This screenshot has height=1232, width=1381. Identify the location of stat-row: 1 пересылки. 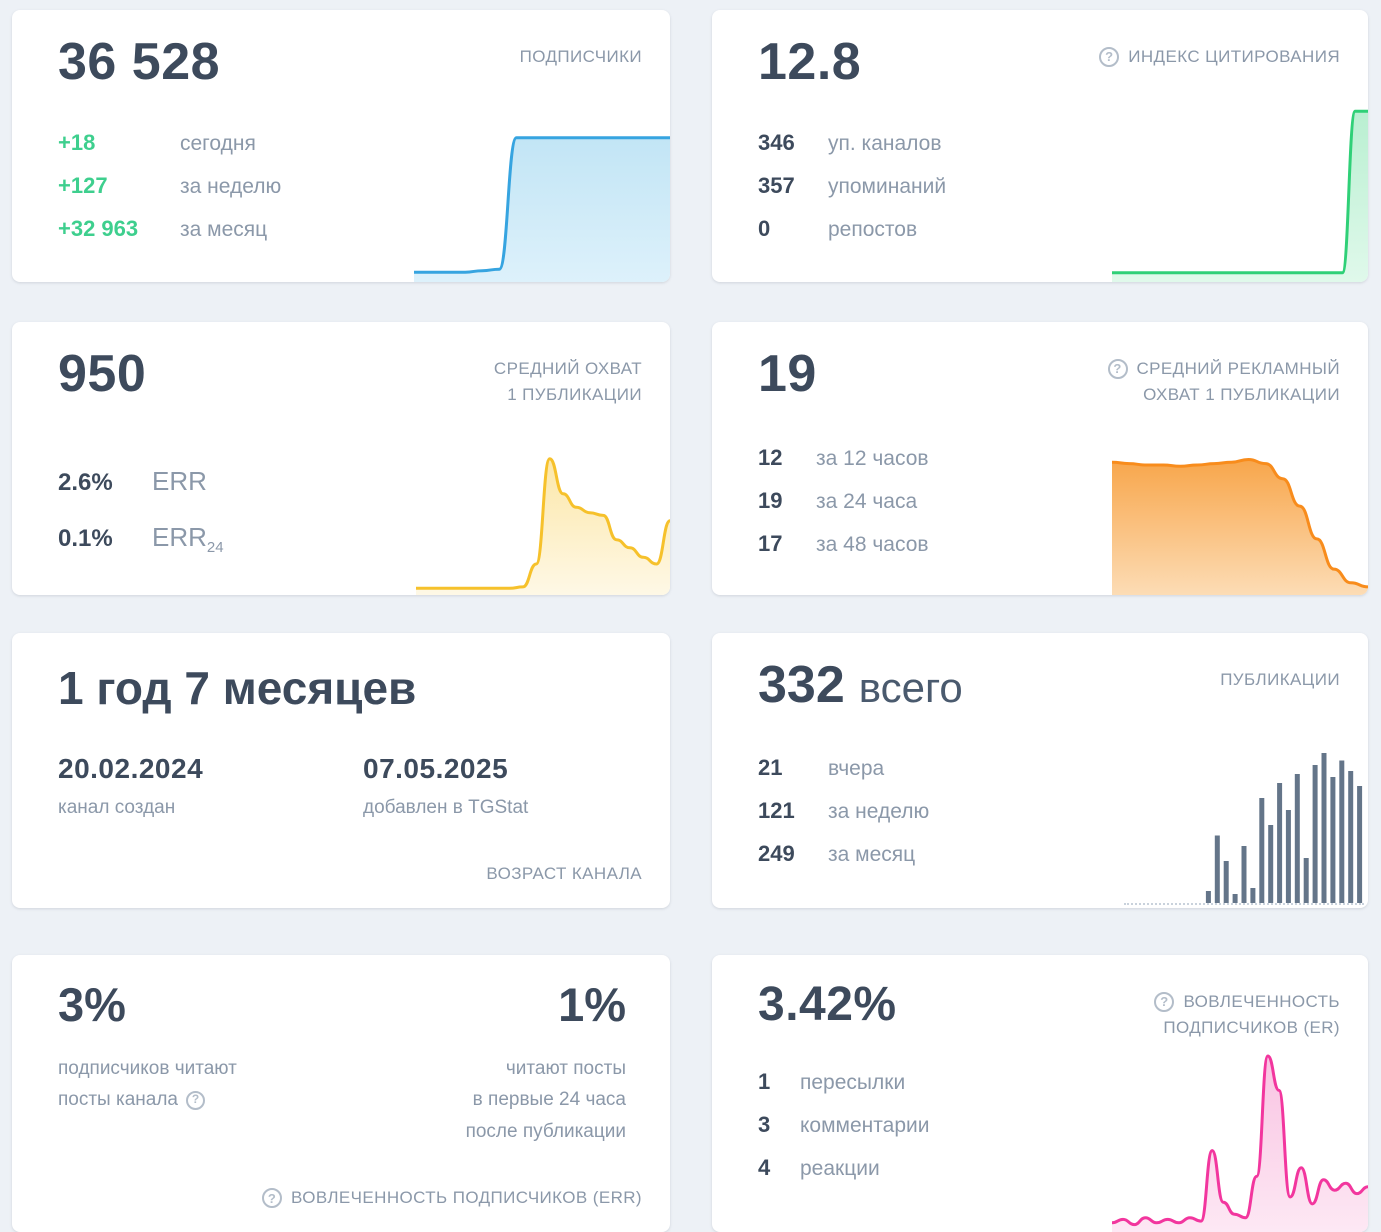
(843, 1082).